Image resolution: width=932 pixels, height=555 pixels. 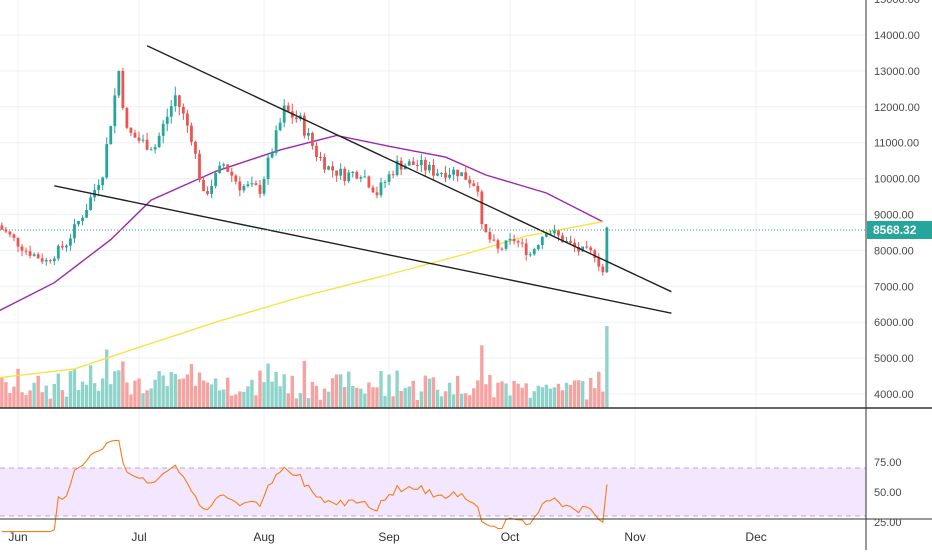 I want to click on price-tick-label: 12000.00, so click(x=897, y=108).